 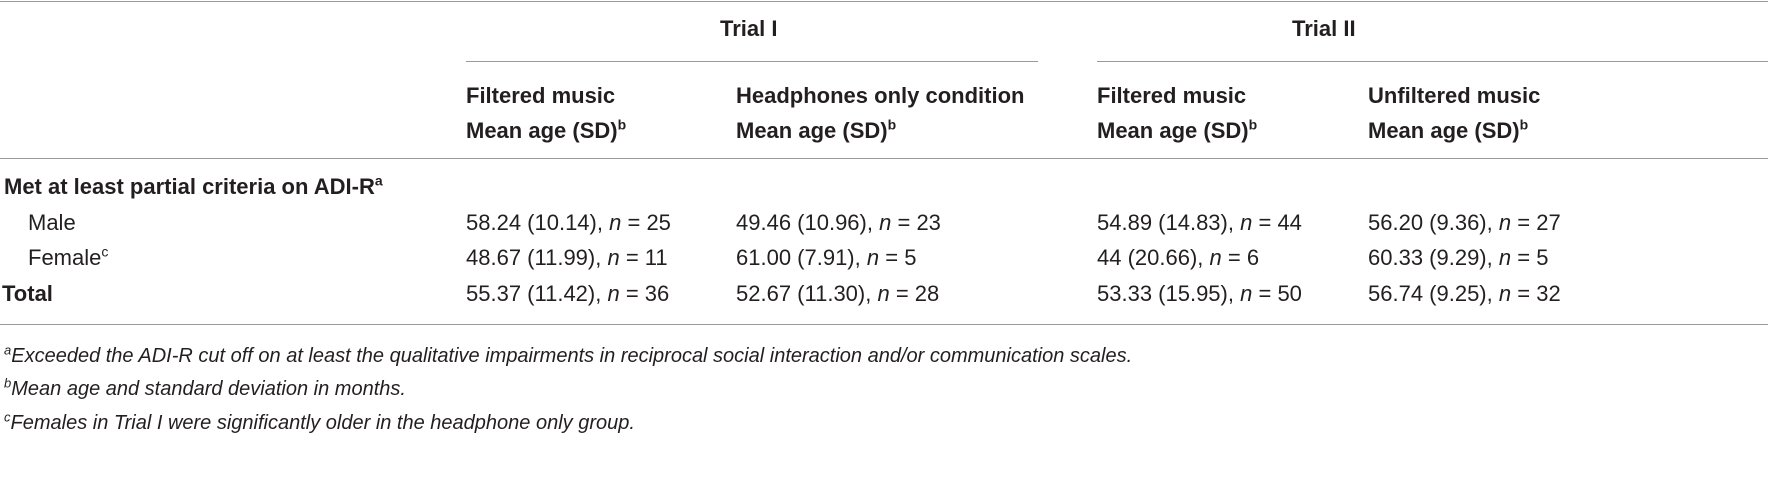 I want to click on row-label-text: Total, so click(x=27, y=293).